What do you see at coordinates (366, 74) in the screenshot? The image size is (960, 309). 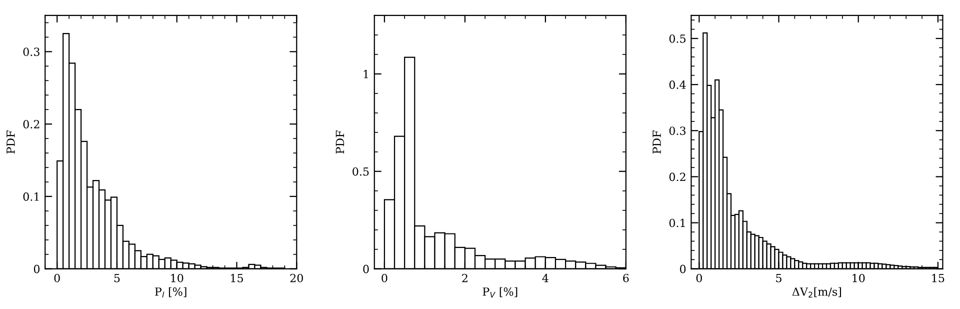 I see `y-tick-label: 1` at bounding box center [366, 74].